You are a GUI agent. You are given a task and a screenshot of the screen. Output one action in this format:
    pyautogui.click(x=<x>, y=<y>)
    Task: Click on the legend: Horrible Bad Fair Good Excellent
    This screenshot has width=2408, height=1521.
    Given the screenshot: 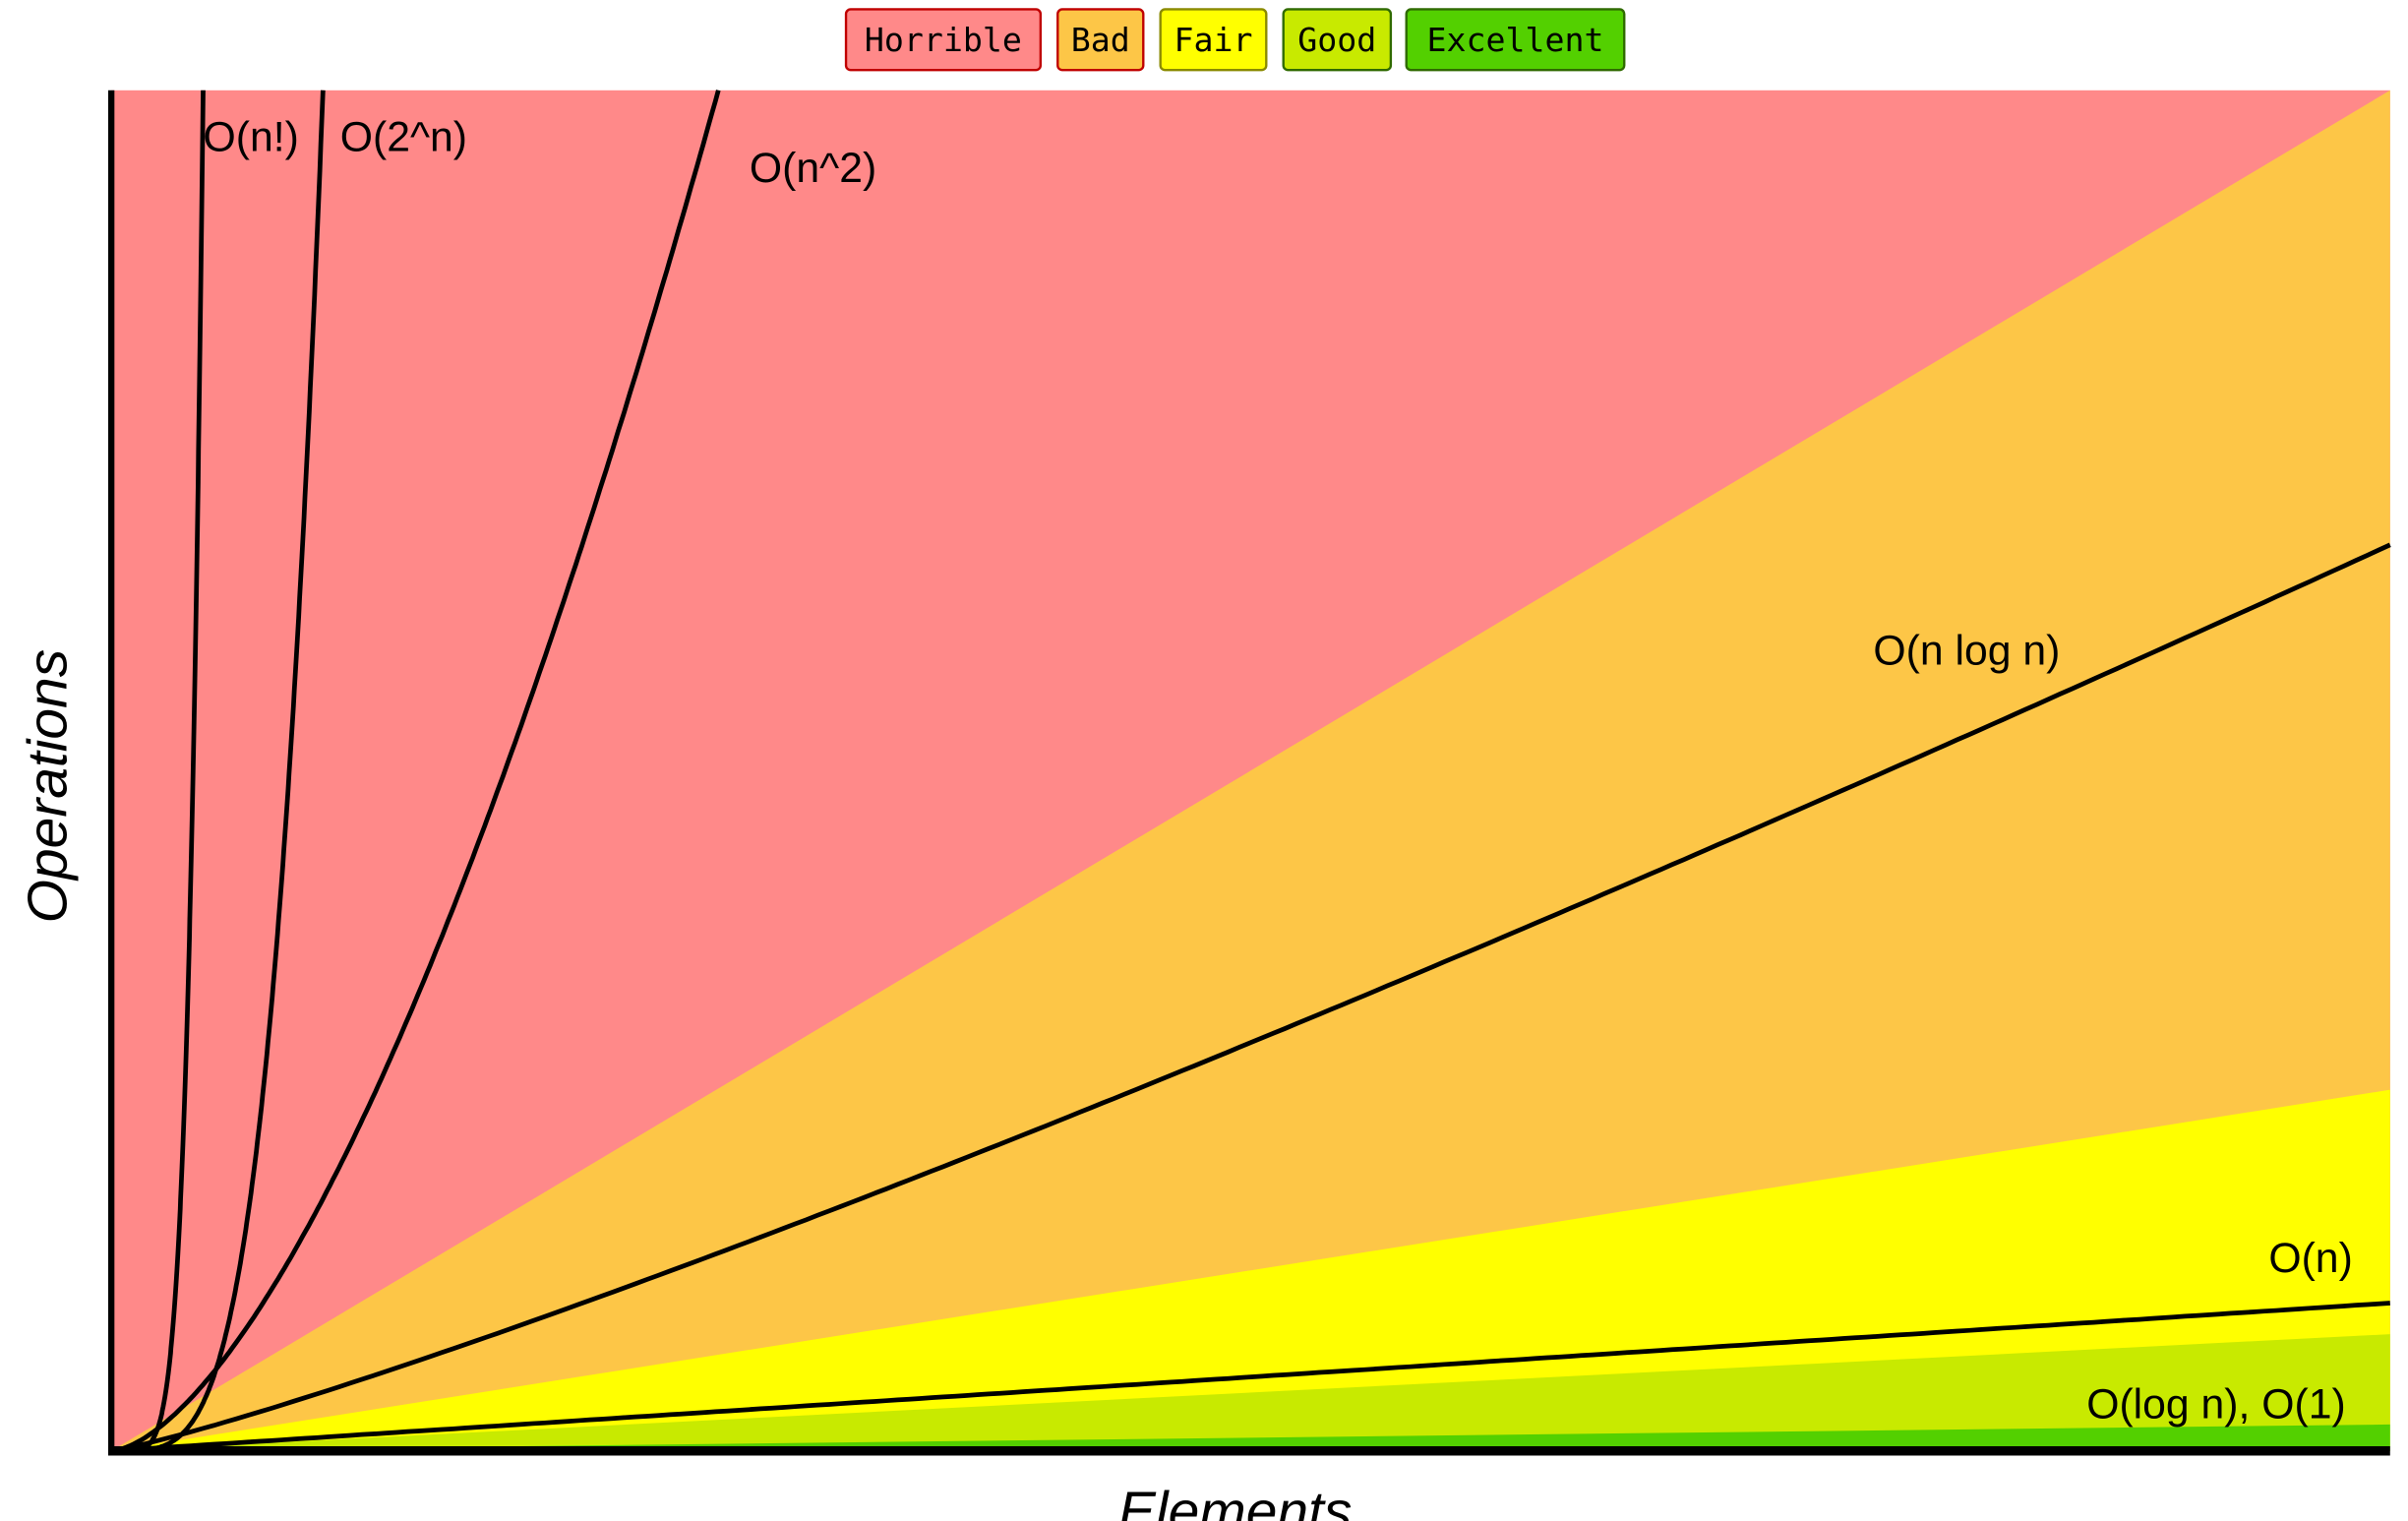 What is the action you would take?
    pyautogui.click(x=1235, y=40)
    